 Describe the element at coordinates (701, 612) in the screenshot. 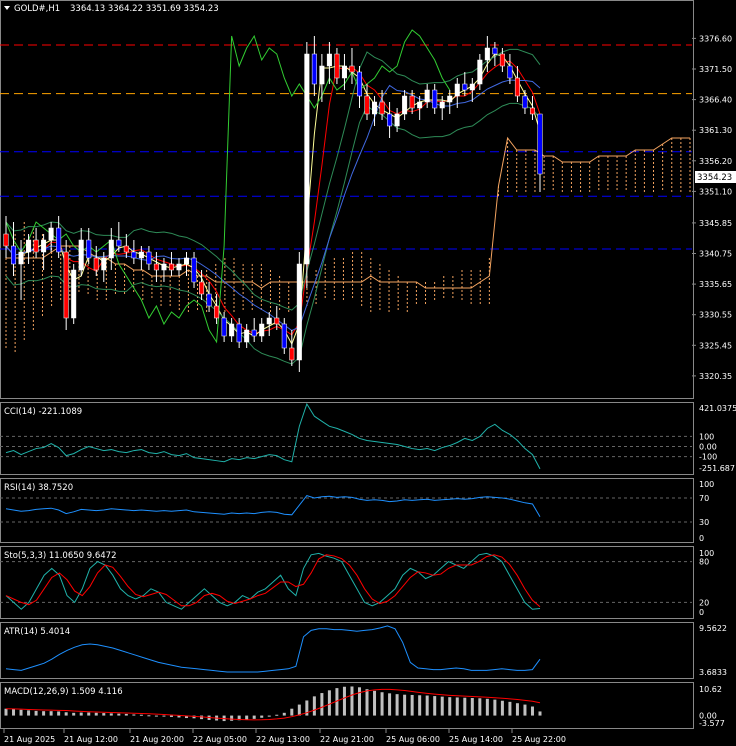

I see `stoch-axis-label: 0` at that location.